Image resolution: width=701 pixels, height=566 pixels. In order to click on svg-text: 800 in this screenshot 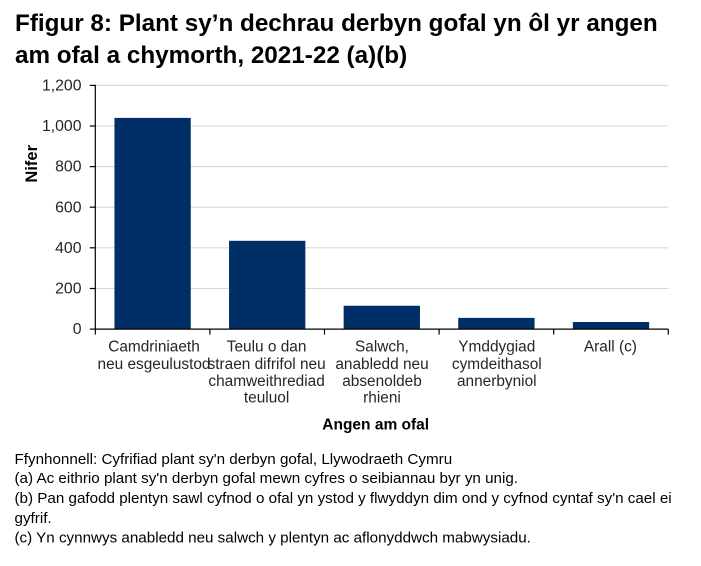, I will do `click(68, 167)`.